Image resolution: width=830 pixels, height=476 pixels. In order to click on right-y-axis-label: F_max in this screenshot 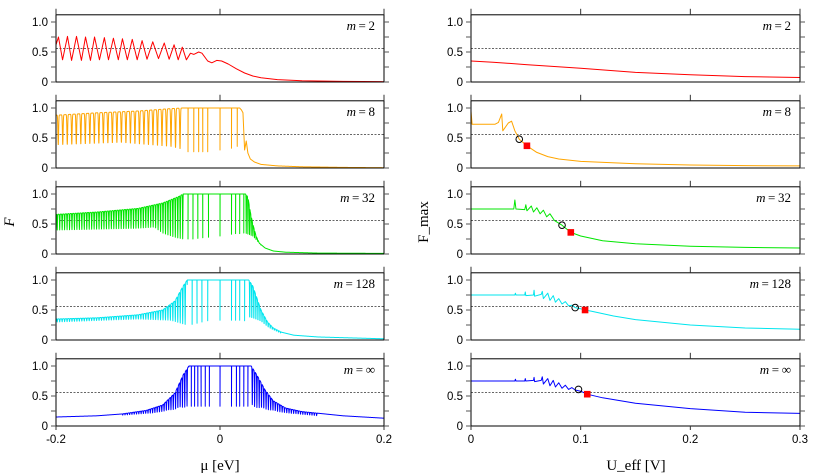, I will do `click(424, 222)`.